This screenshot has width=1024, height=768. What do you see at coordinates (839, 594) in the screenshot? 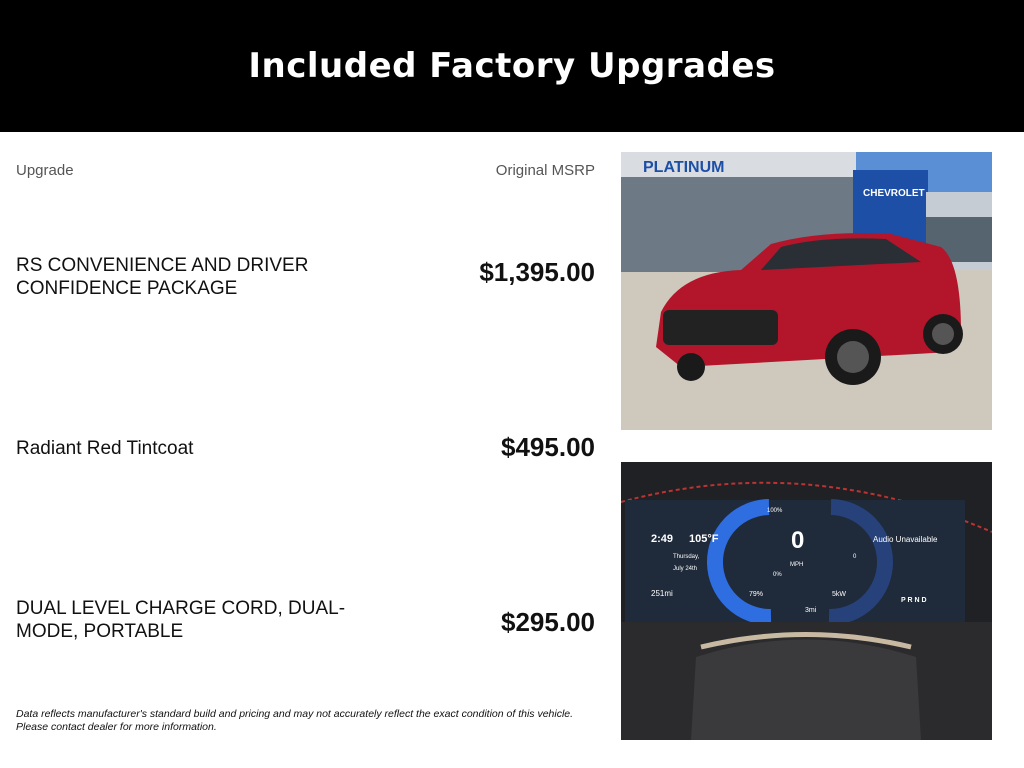
I see `dash-power: 5kW` at bounding box center [839, 594].